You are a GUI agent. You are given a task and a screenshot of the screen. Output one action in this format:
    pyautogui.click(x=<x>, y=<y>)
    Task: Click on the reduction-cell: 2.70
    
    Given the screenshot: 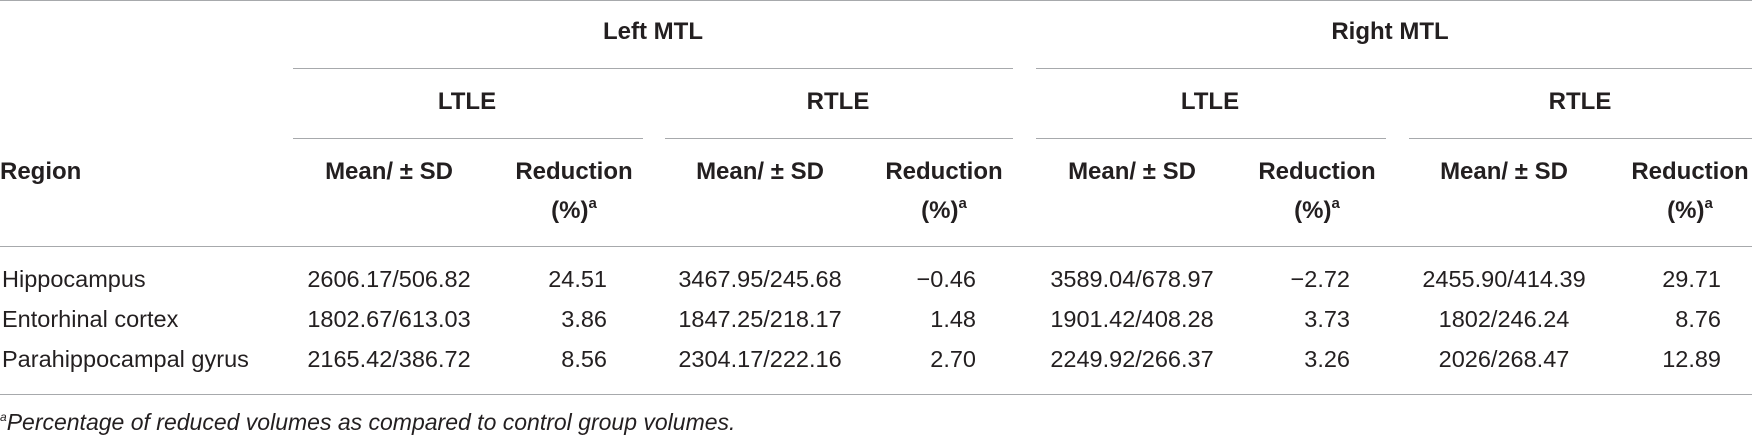 What is the action you would take?
    pyautogui.click(x=953, y=359)
    